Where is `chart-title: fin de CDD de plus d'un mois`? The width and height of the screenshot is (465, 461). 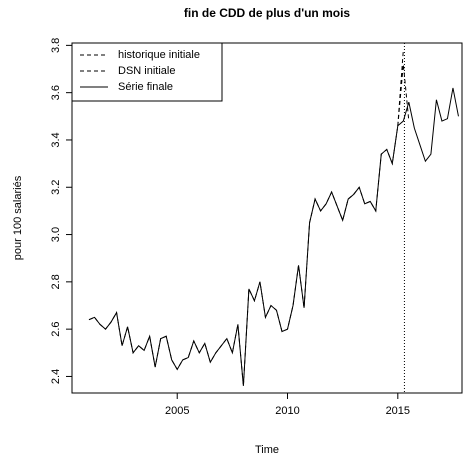 chart-title: fin de CDD de plus d'un mois is located at coordinates (267, 13).